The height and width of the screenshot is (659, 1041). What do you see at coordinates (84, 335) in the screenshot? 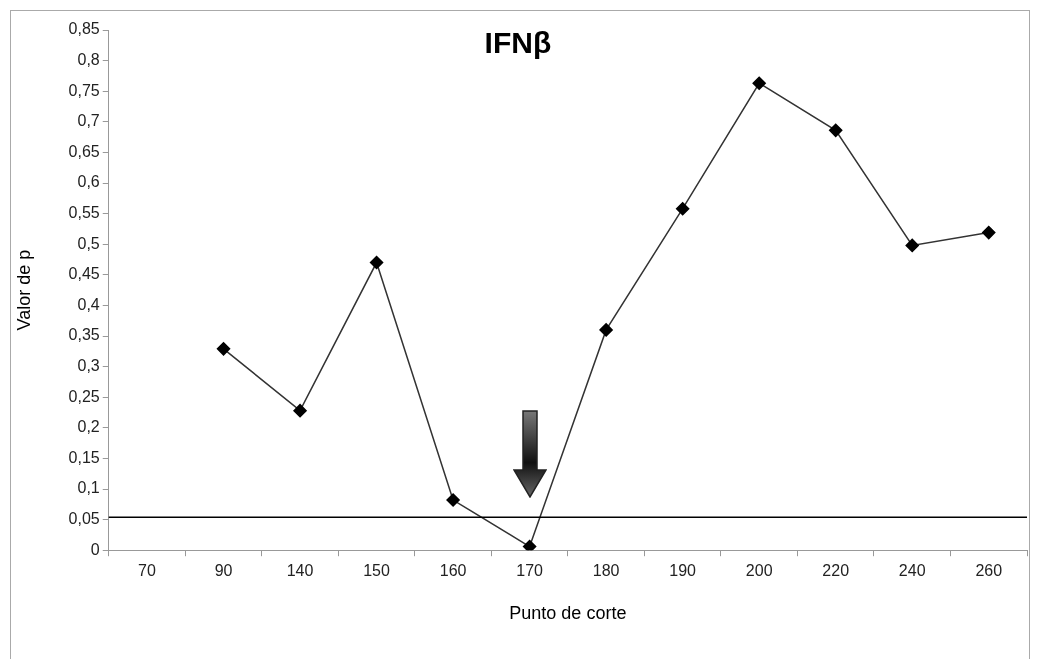
I see `y-tick-label: 0,35` at bounding box center [84, 335].